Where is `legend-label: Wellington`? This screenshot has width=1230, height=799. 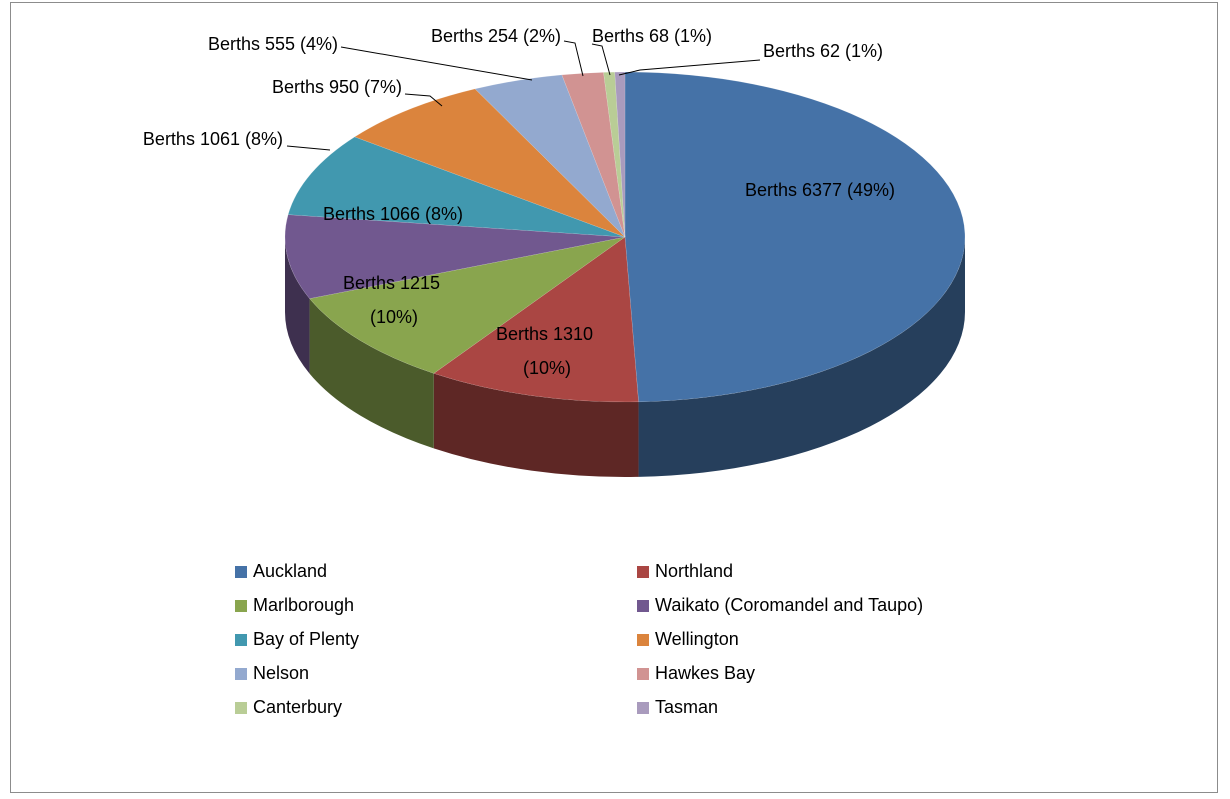 legend-label: Wellington is located at coordinates (697, 639).